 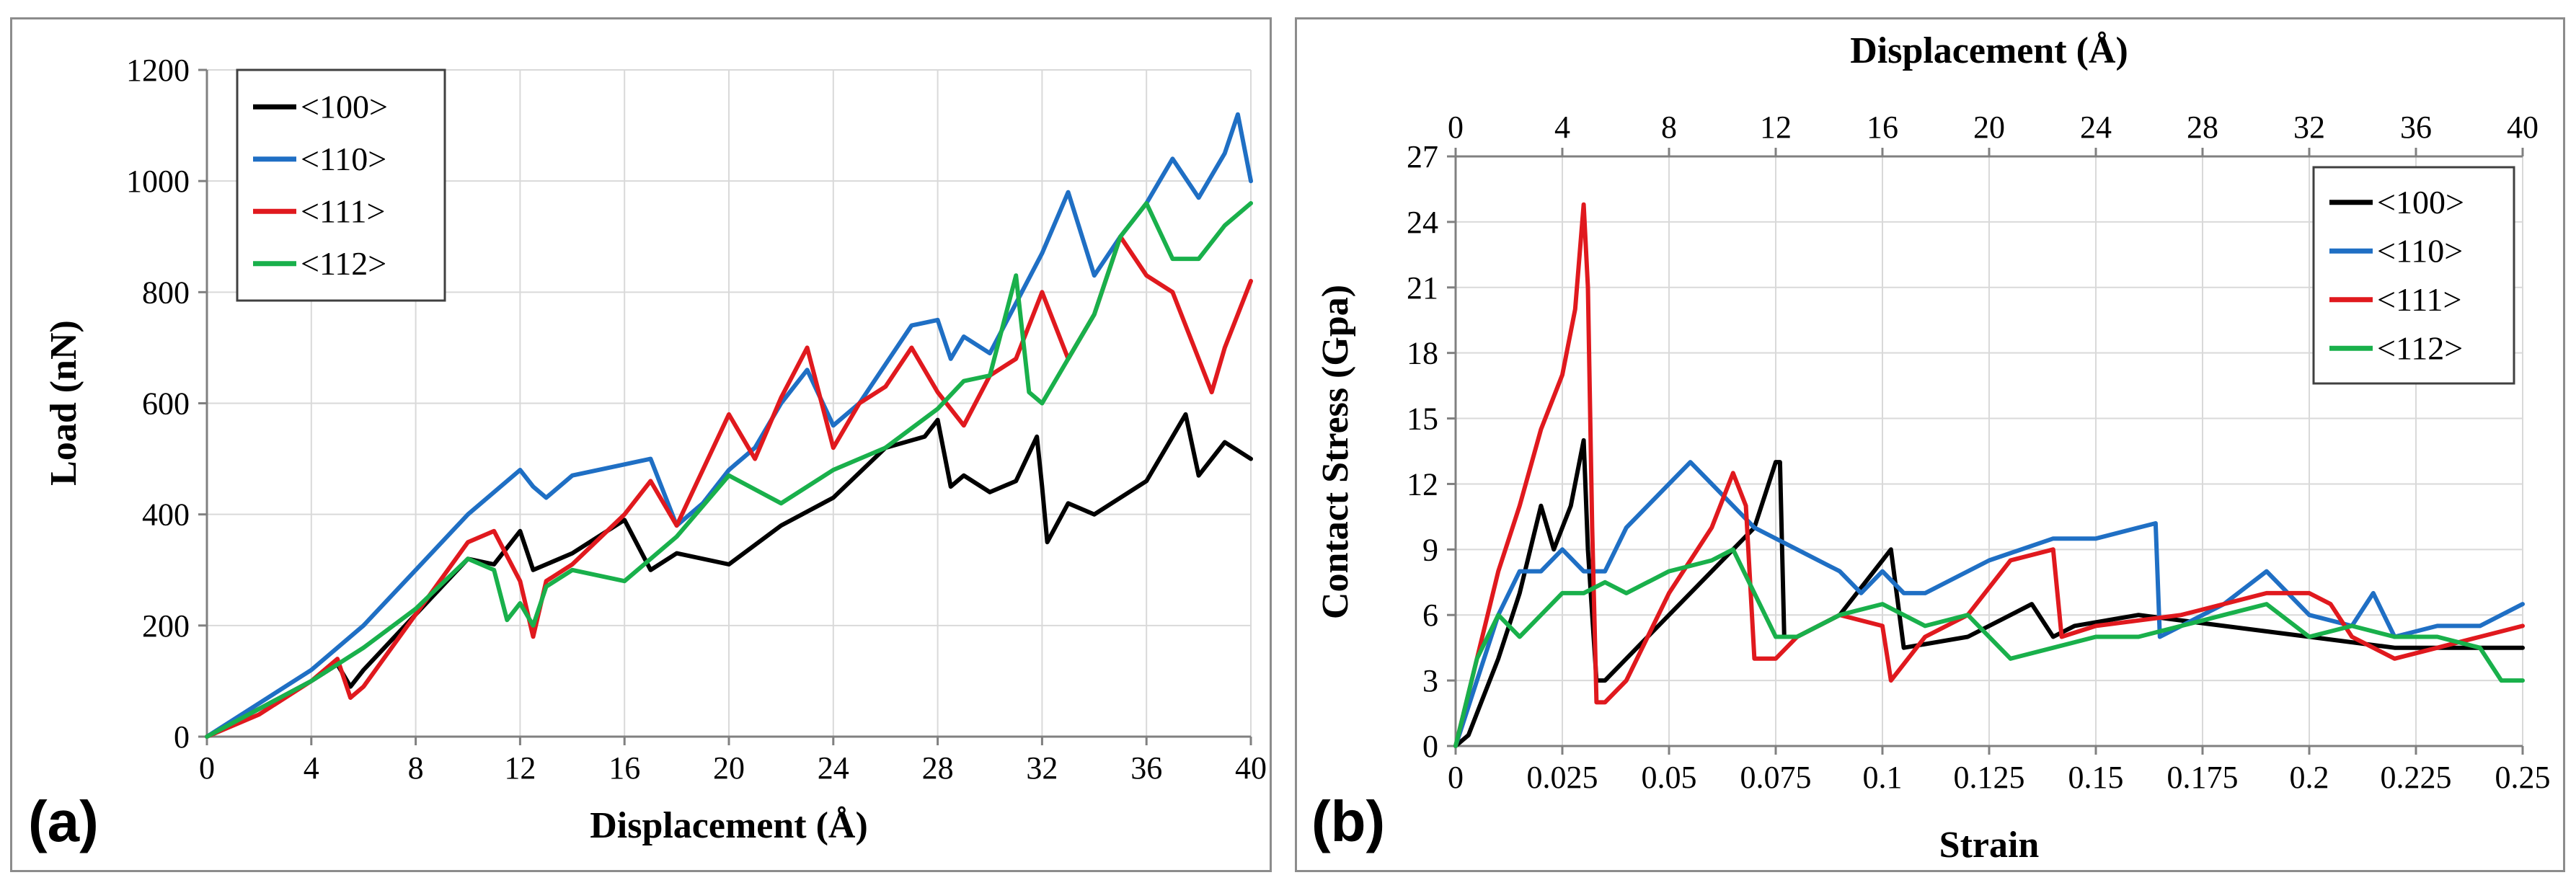 I want to click on y-tick-label: 27, so click(x=1422, y=156).